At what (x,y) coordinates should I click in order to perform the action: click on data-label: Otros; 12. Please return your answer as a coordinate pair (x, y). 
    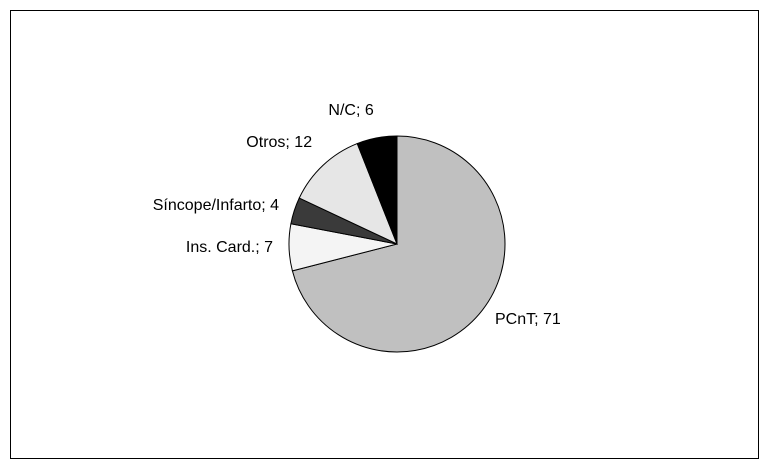
    Looking at the image, I should click on (279, 142).